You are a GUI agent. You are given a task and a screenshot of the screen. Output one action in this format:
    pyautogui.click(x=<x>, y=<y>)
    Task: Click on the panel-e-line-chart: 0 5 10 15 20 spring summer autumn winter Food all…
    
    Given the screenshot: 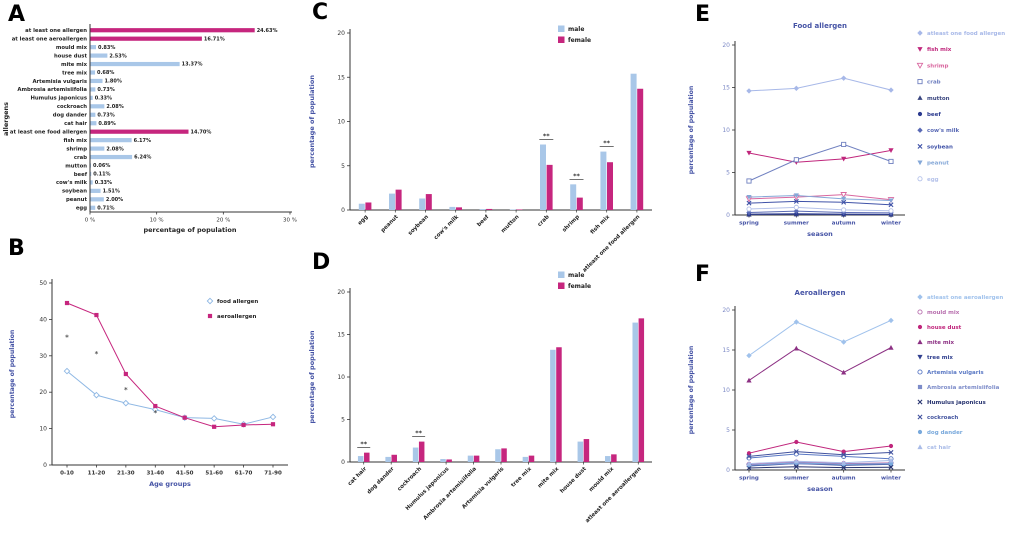 What is the action you would take?
    pyautogui.click(x=846, y=130)
    